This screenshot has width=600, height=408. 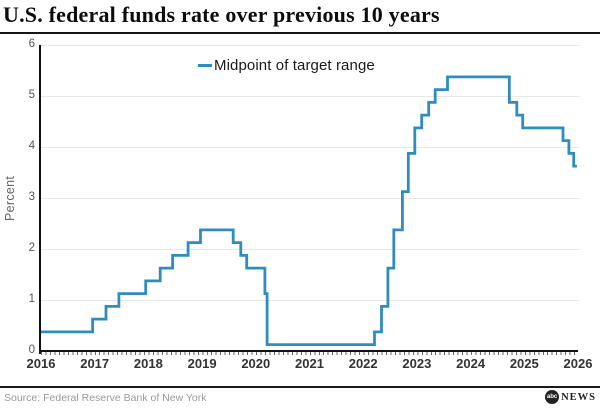 What do you see at coordinates (205, 65) in the screenshot?
I see `legend-line-swatch` at bounding box center [205, 65].